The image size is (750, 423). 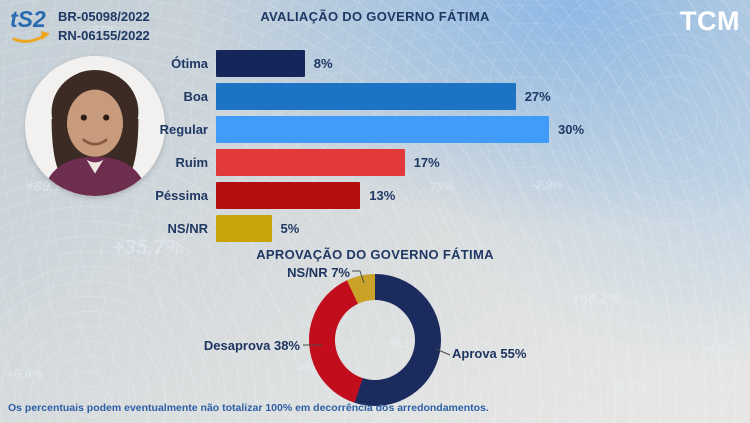 What do you see at coordinates (31, 37) in the screenshot?
I see `ts2-swoosh-icon` at bounding box center [31, 37].